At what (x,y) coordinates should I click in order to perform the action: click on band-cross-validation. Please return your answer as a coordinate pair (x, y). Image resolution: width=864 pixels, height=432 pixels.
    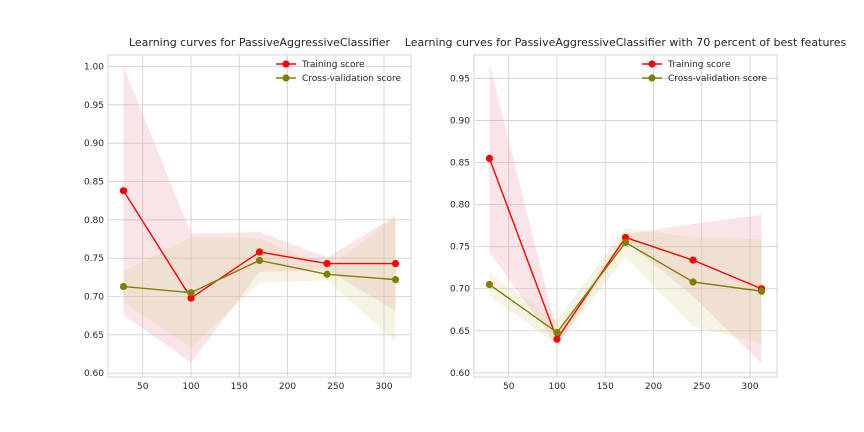
    Looking at the image, I should click on (259, 282).